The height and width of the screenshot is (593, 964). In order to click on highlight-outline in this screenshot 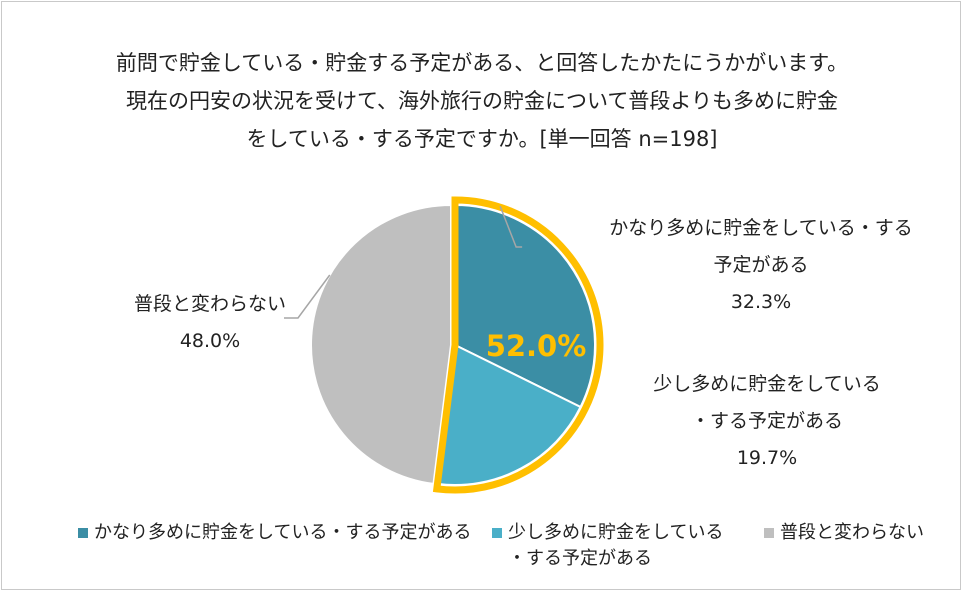, I will do `click(518, 345)`.